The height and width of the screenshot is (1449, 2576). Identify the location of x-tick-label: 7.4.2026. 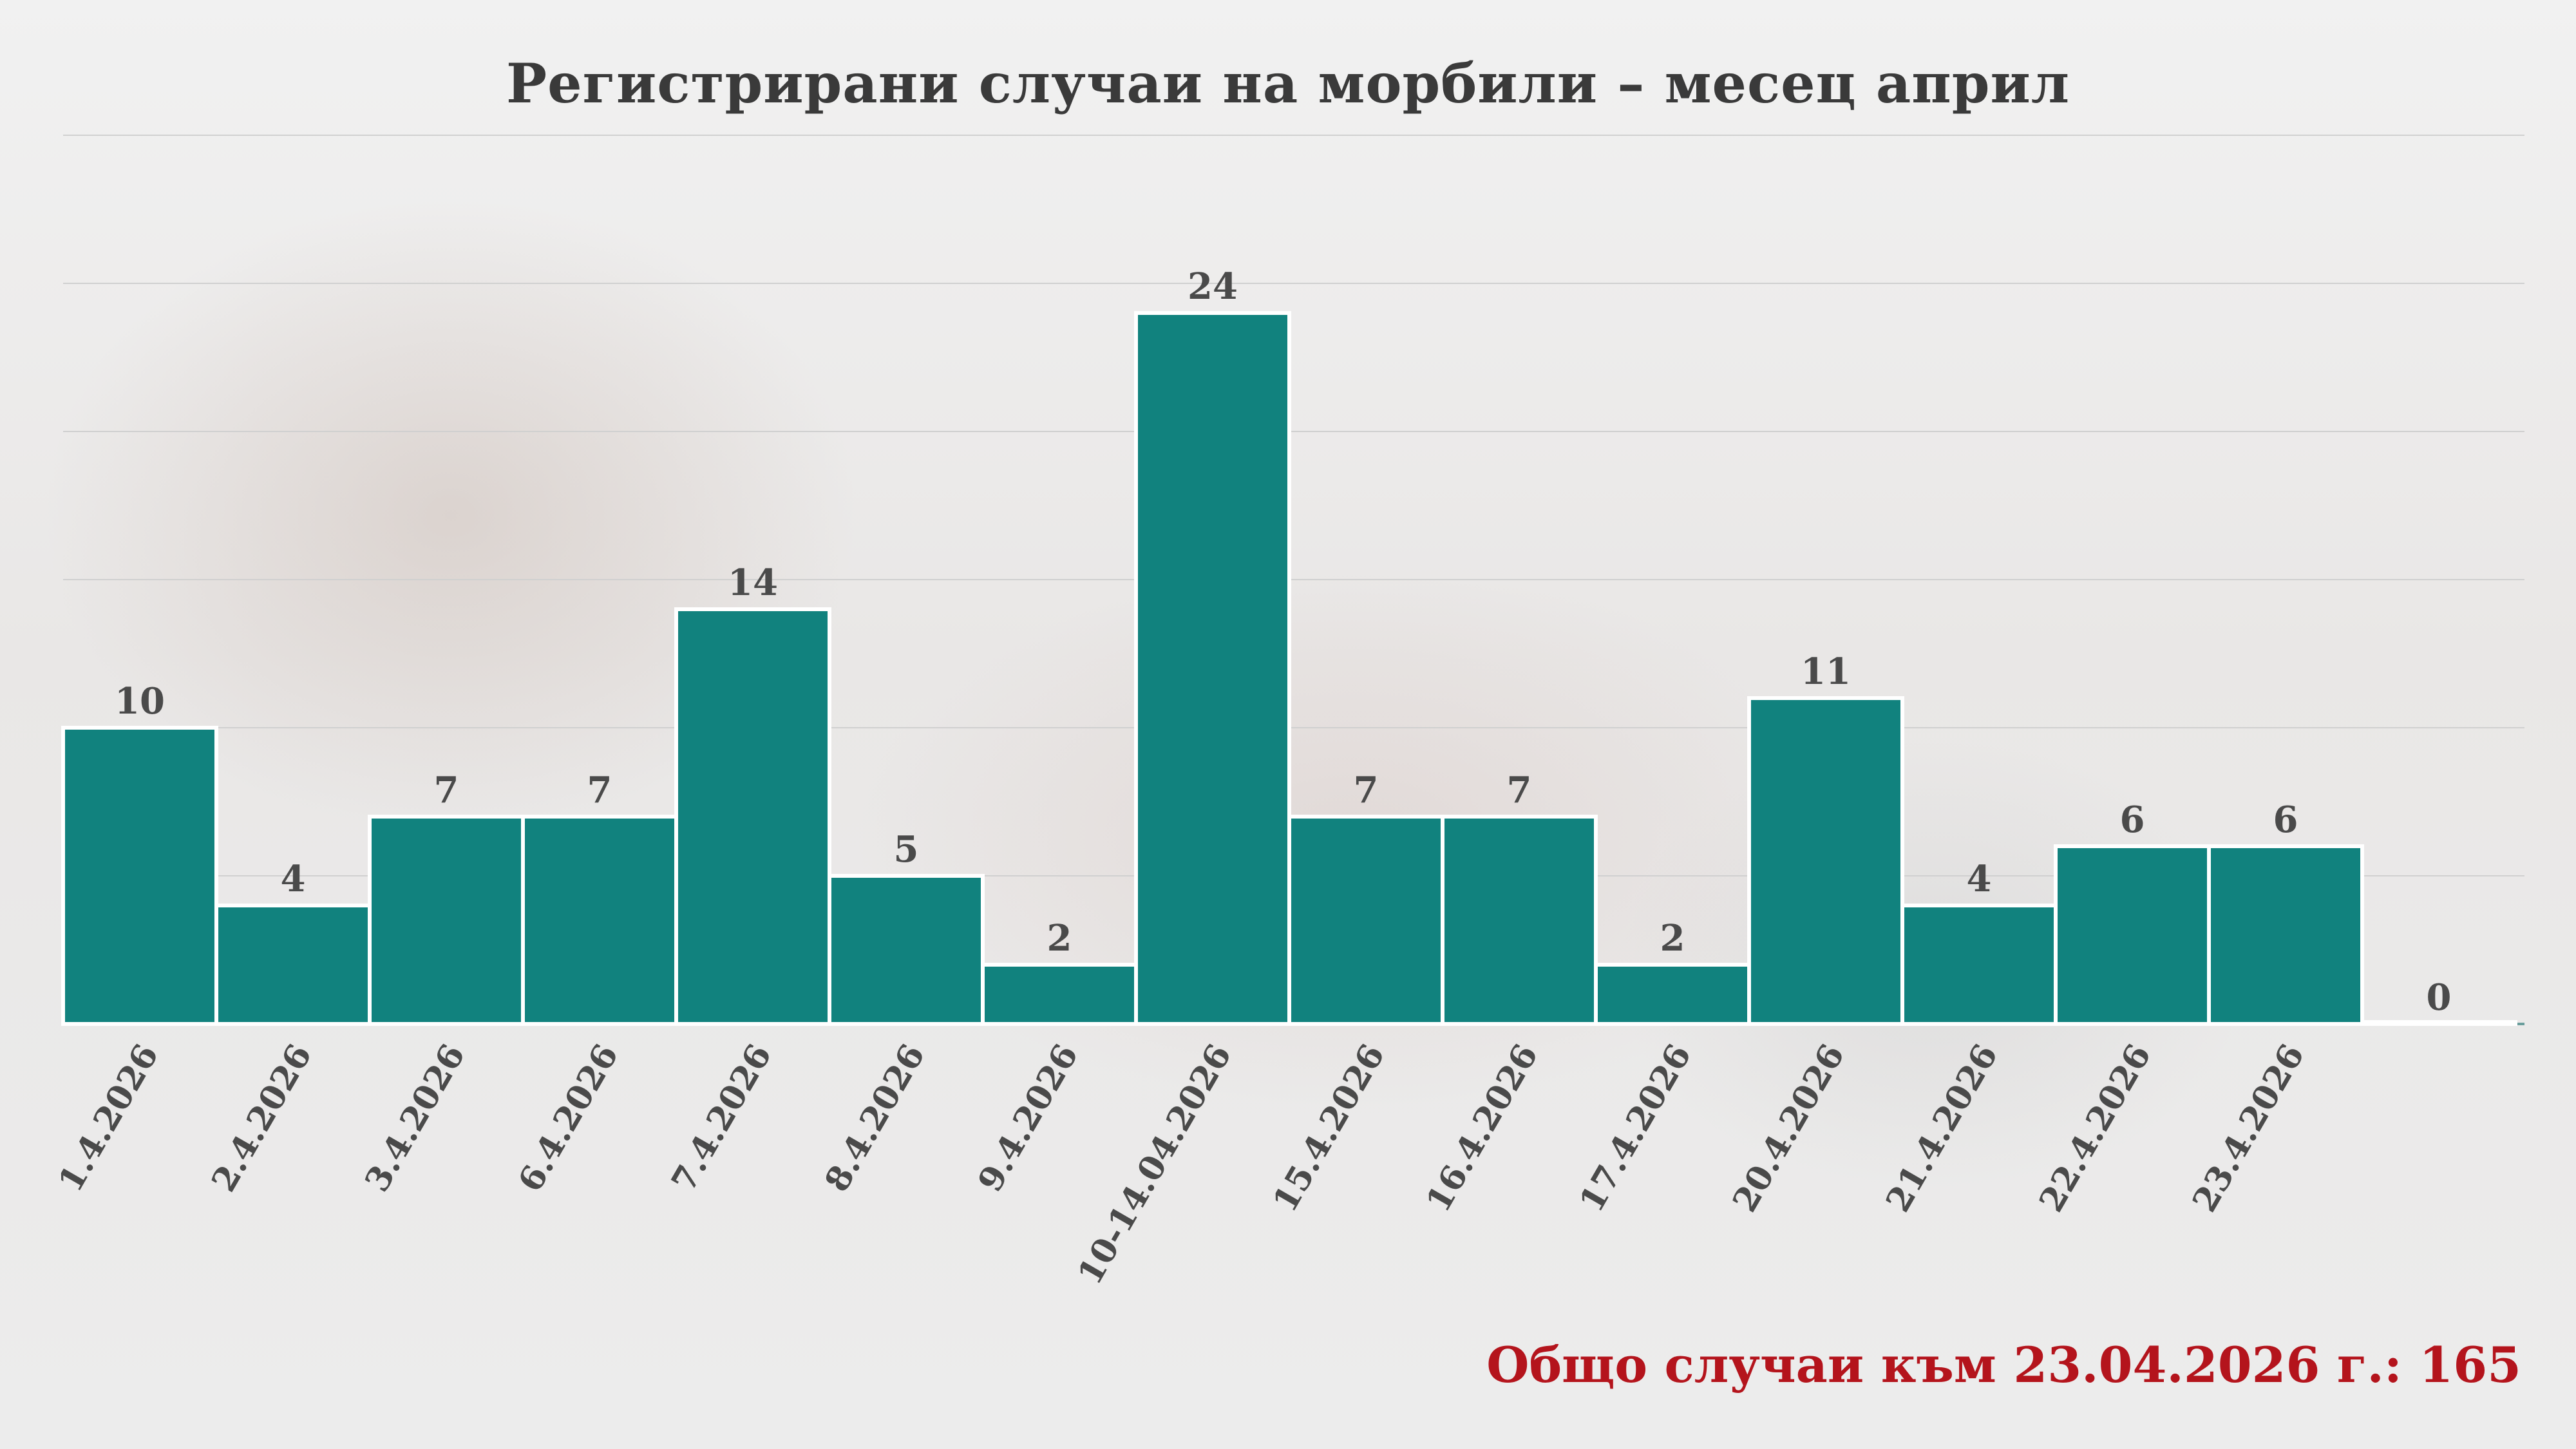
(721, 1117).